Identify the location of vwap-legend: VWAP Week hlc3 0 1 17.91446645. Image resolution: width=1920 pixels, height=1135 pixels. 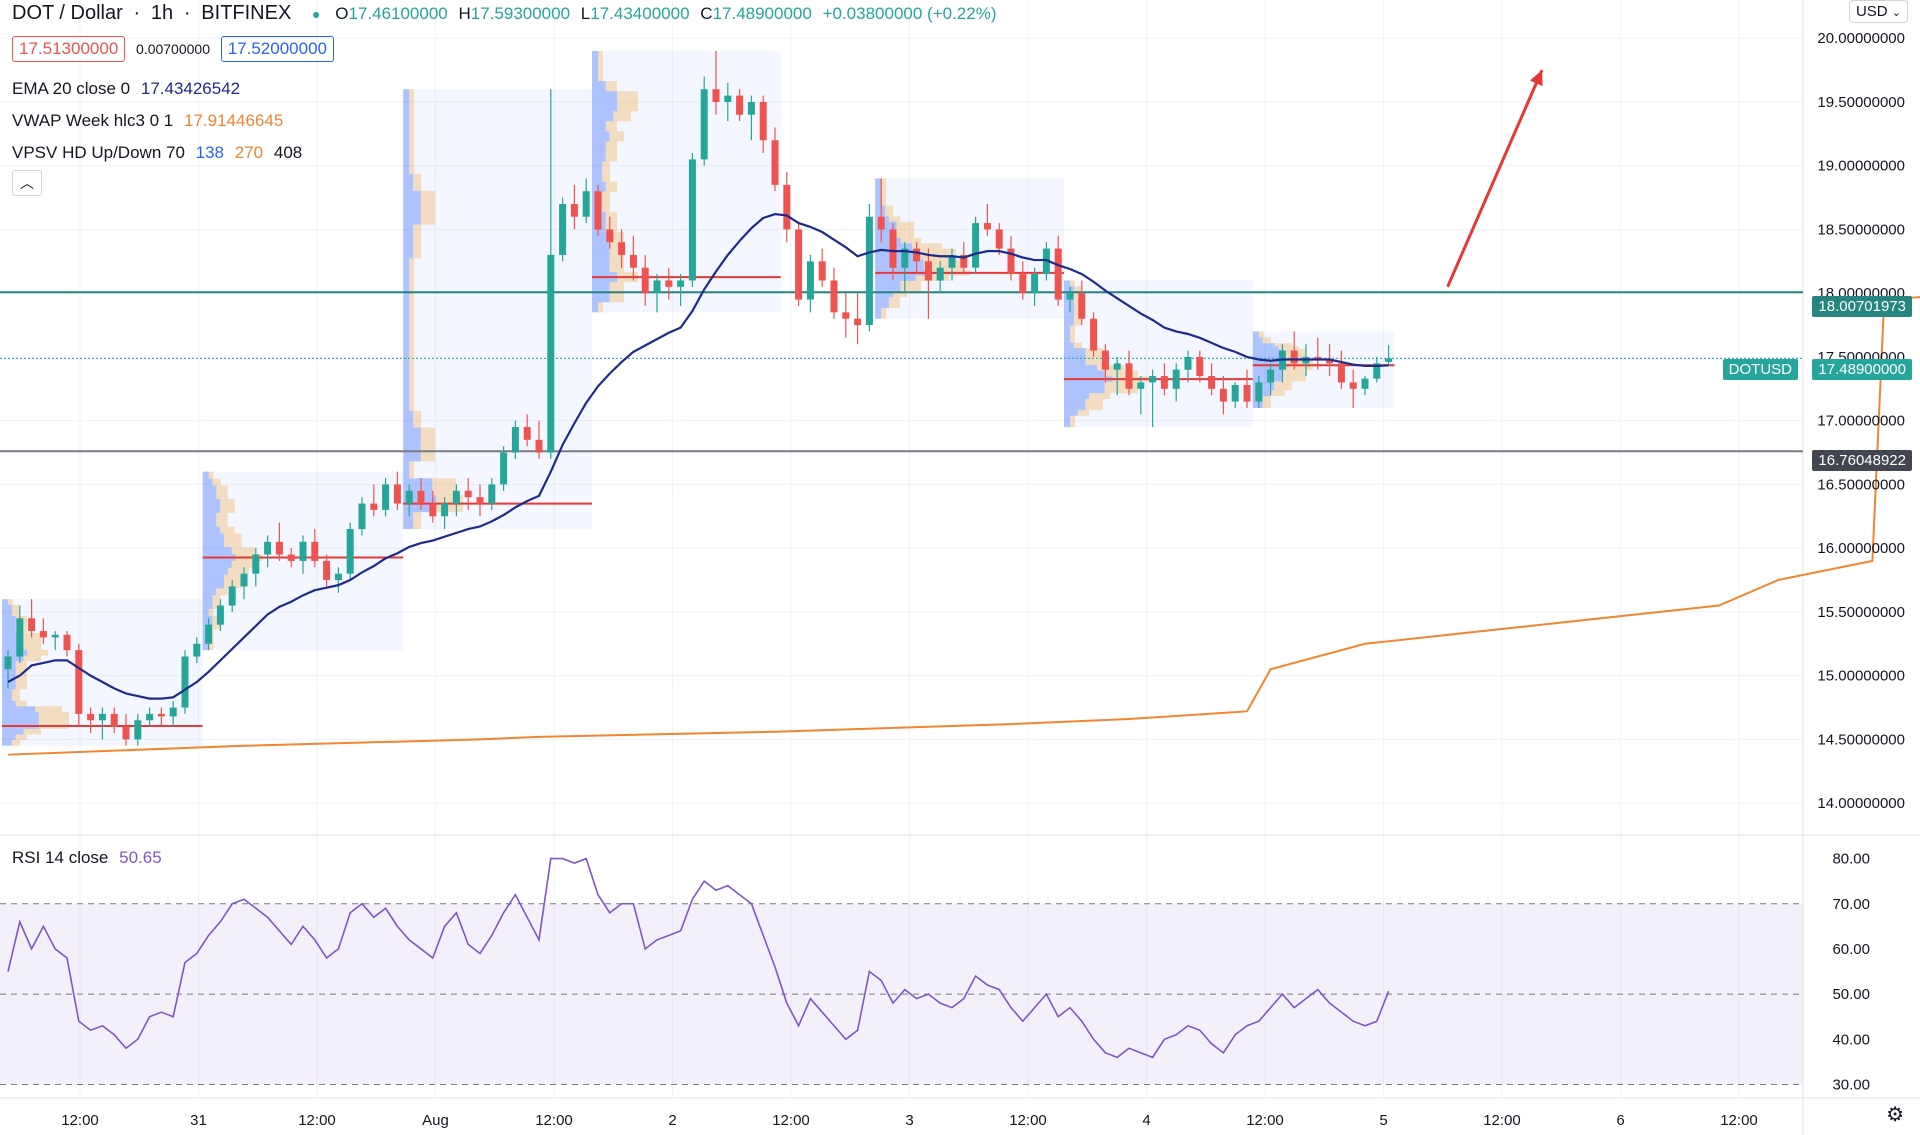
(150, 121).